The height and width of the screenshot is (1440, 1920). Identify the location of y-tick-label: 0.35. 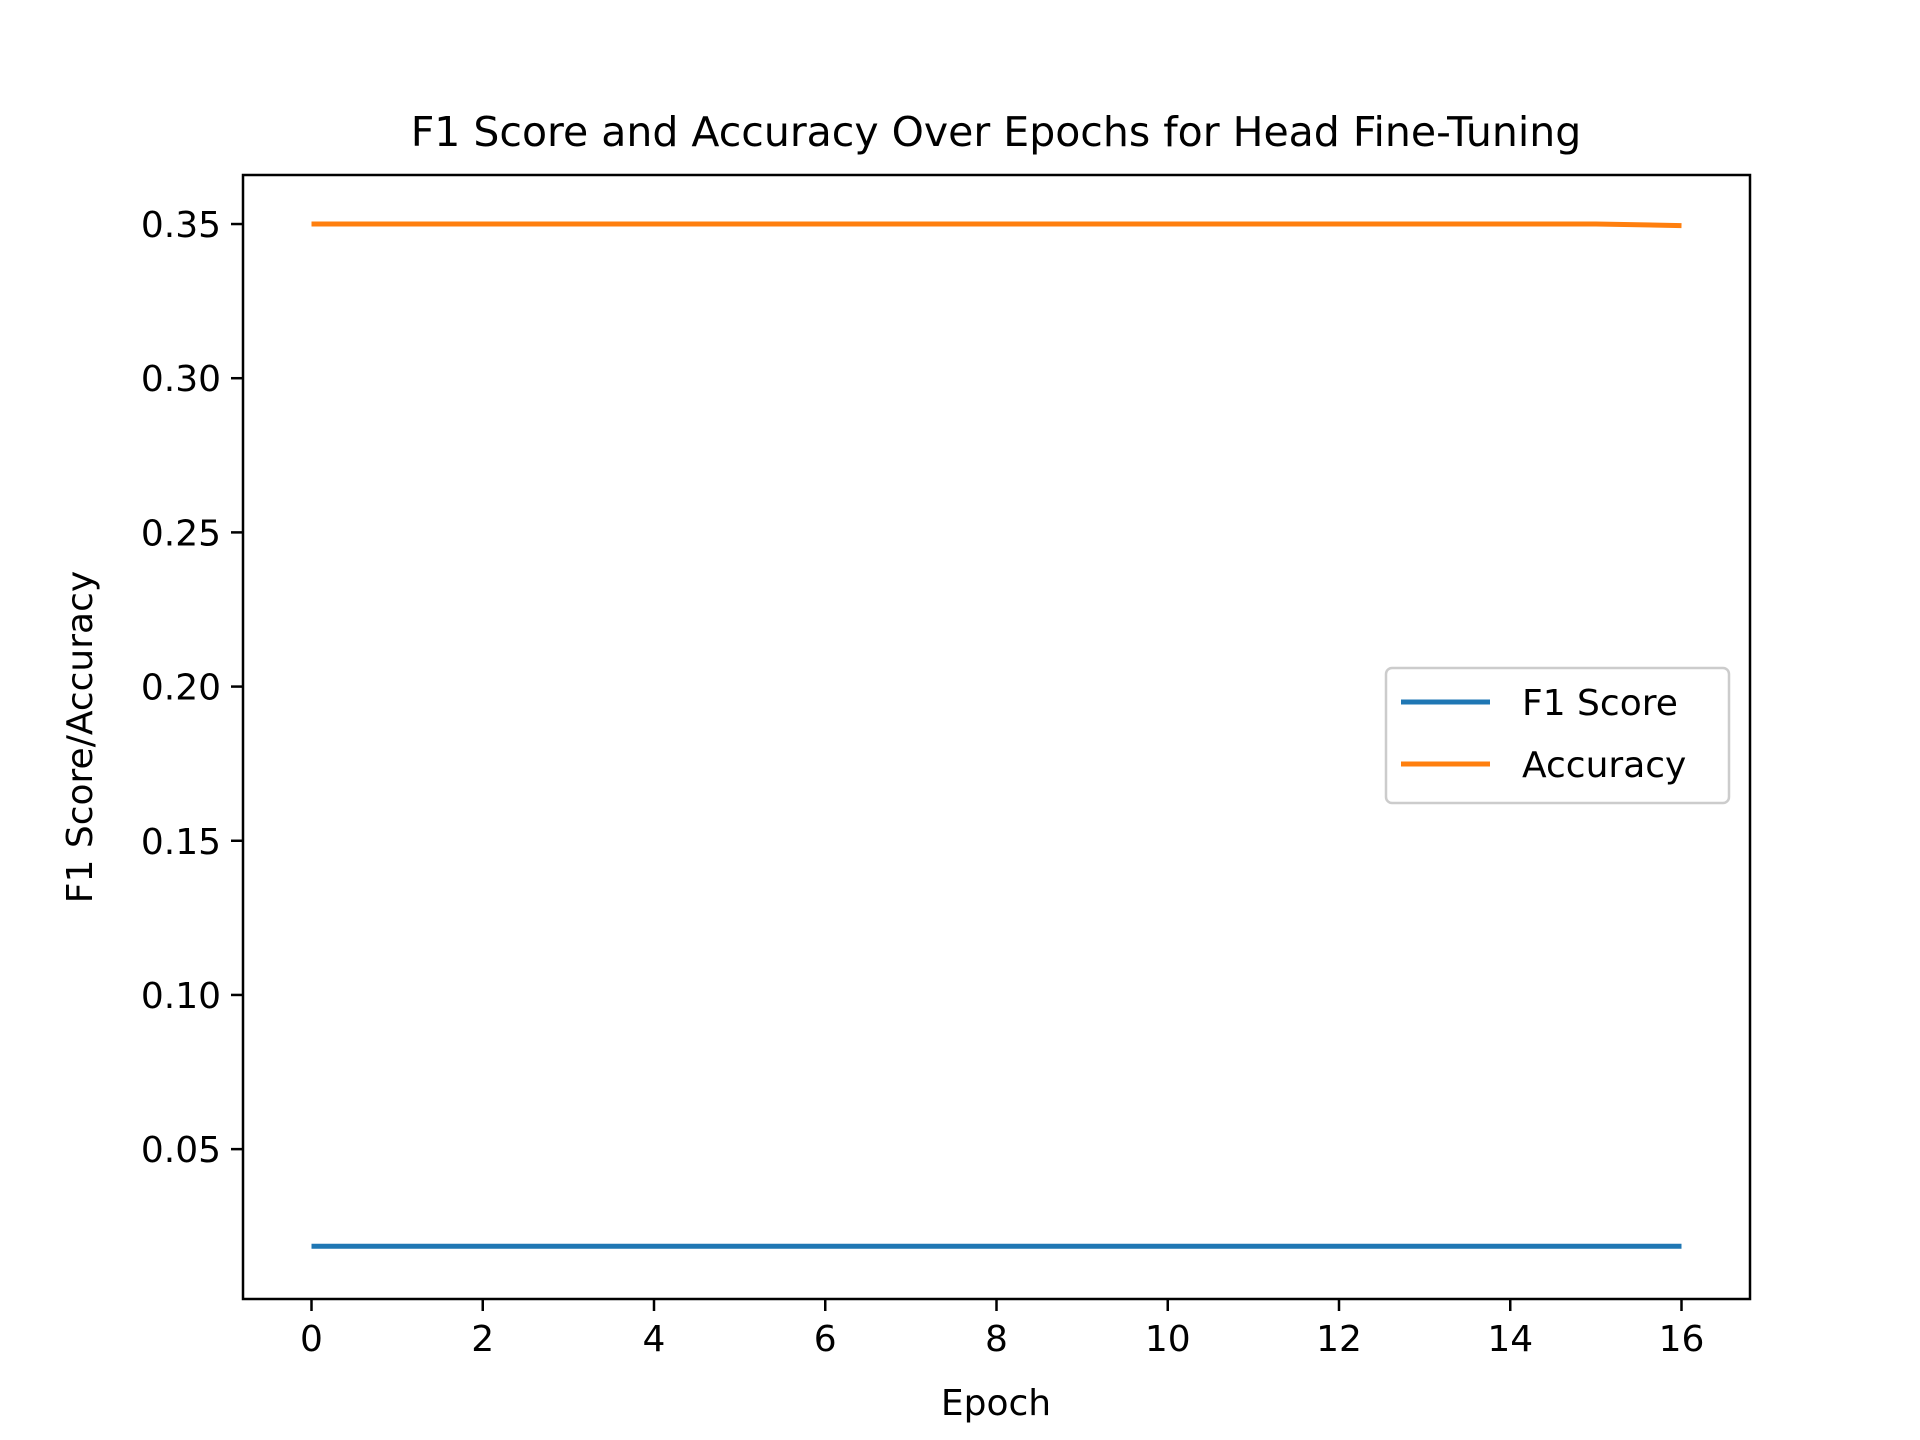
(181, 225).